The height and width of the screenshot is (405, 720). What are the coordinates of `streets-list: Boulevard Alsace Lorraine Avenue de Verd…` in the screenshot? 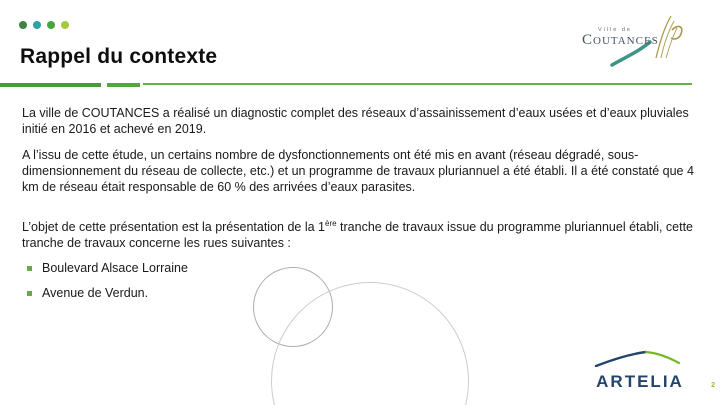 It's located at (368, 280).